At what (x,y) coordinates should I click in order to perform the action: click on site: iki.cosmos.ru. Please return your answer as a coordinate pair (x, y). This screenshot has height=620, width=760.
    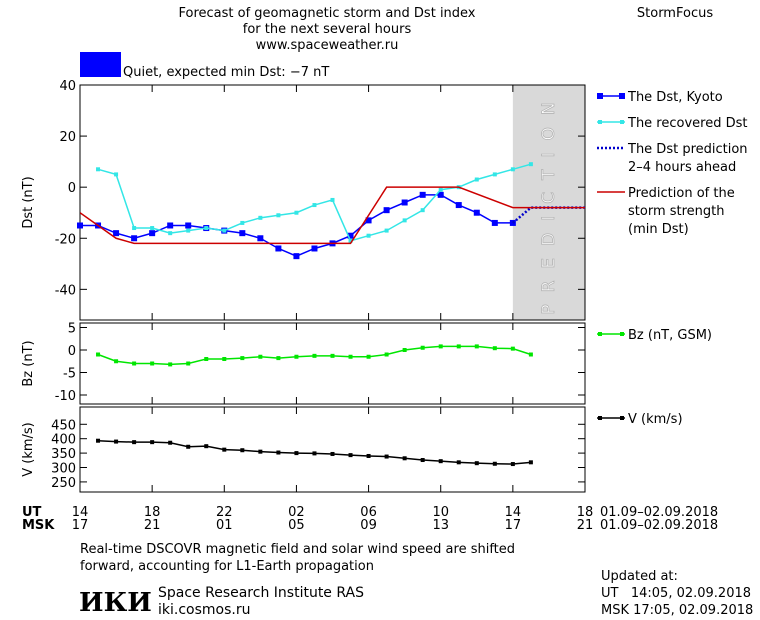
    Looking at the image, I should click on (204, 610).